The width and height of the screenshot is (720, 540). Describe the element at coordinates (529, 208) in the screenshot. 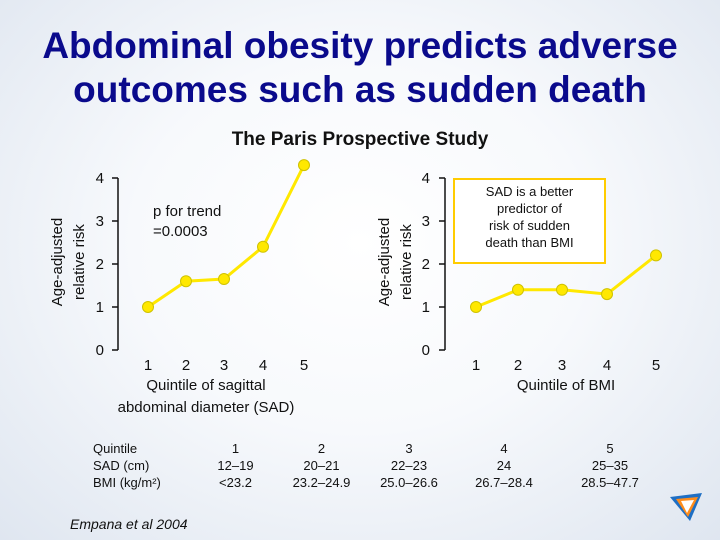

I see `note-line: predictor of` at that location.